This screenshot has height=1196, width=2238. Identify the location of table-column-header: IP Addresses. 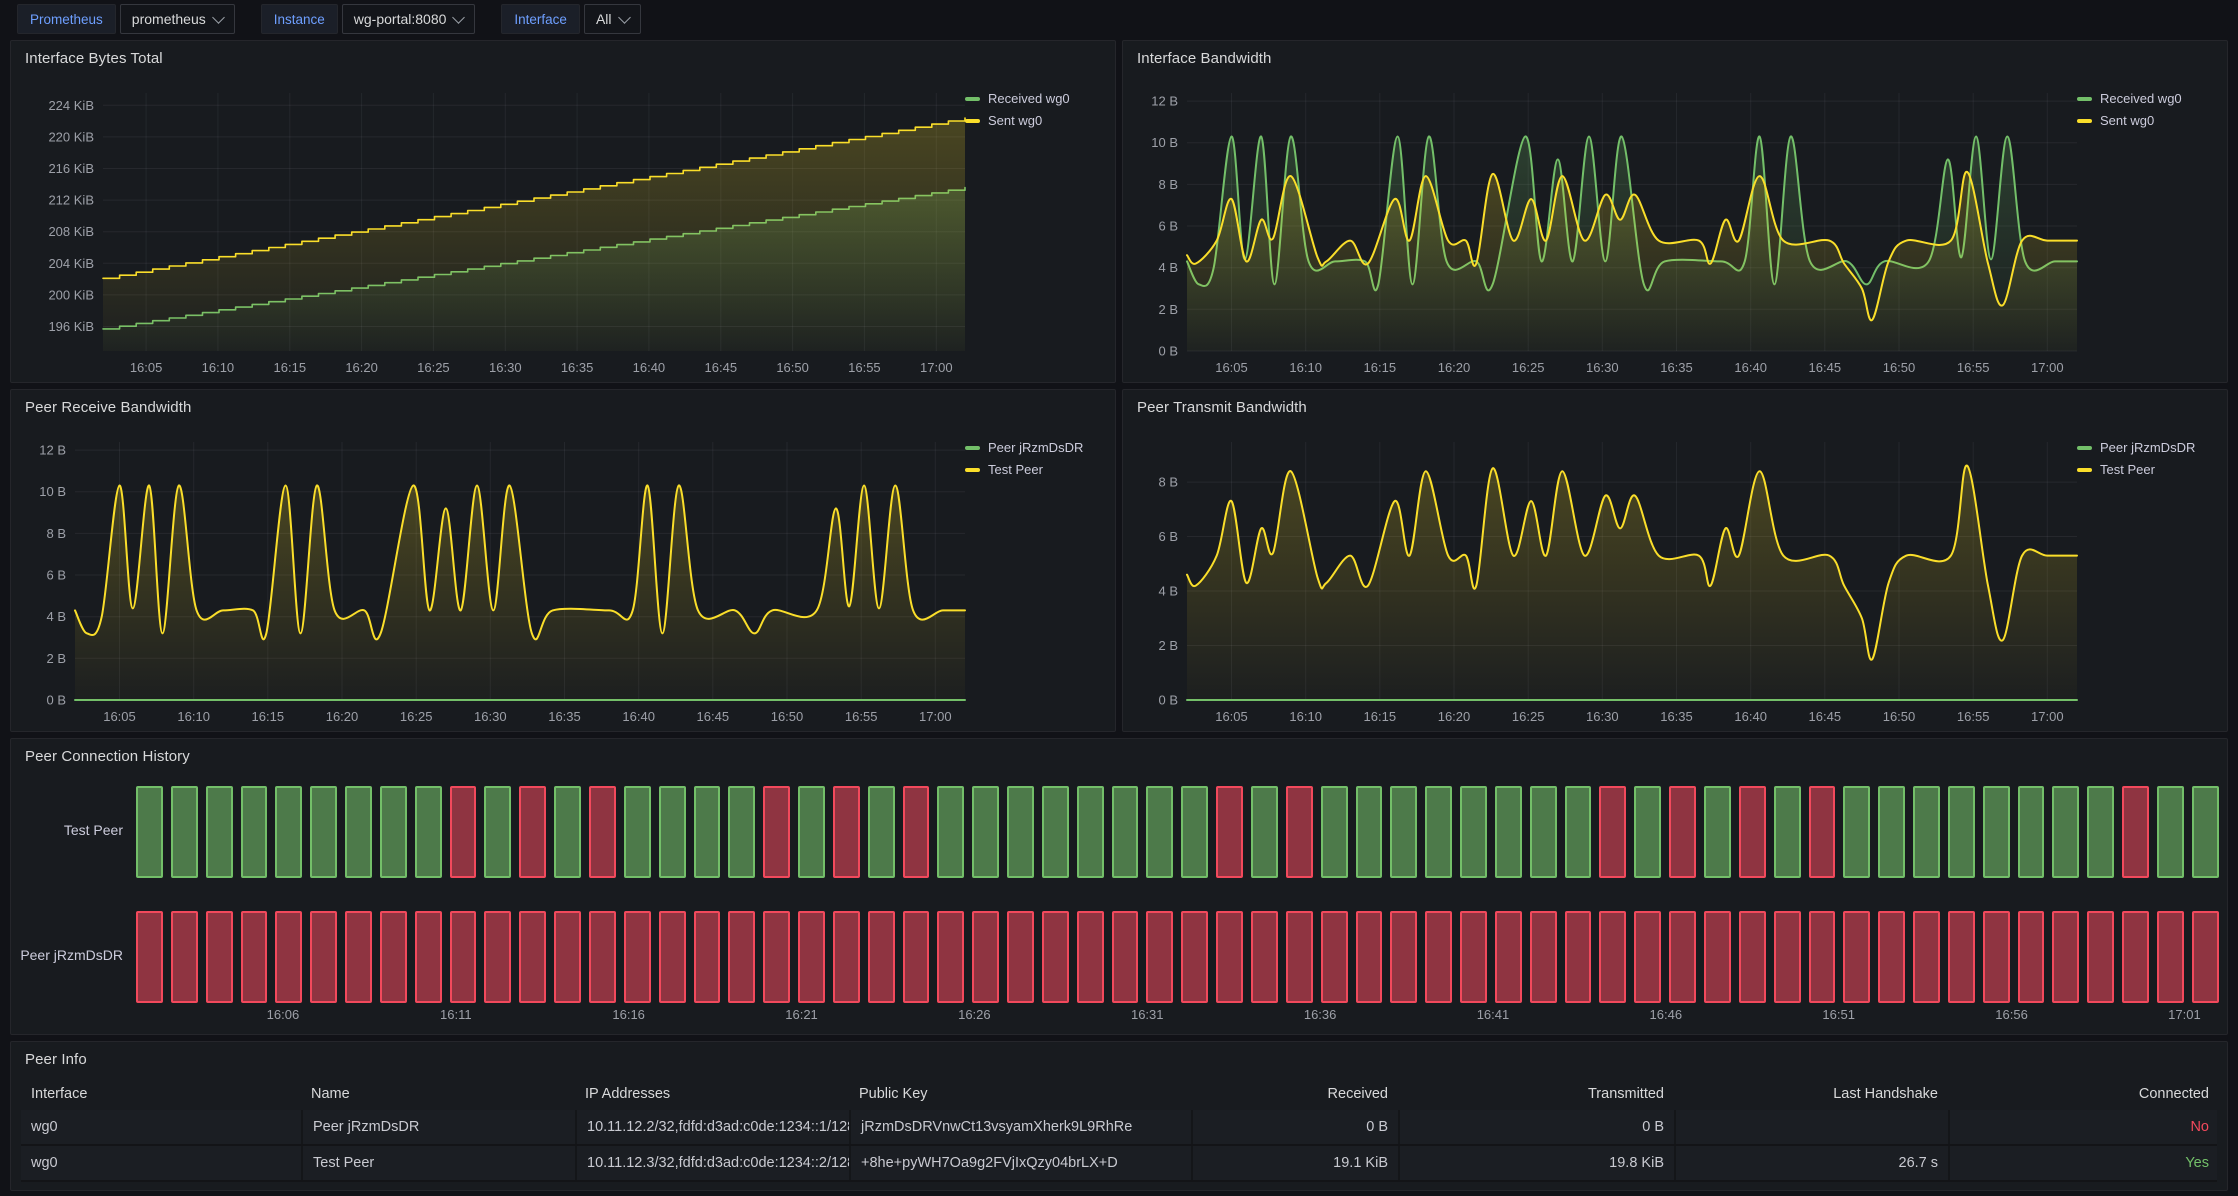
(628, 1094).